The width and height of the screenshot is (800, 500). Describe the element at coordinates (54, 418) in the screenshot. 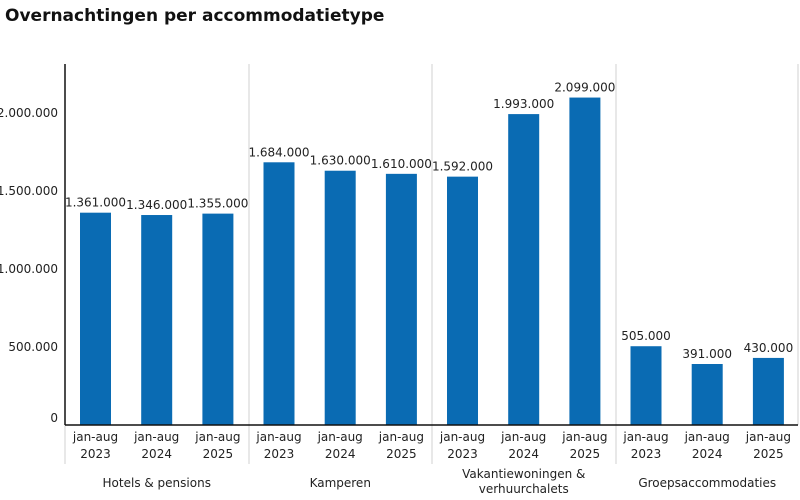

I see `y-tick-label: 0` at that location.